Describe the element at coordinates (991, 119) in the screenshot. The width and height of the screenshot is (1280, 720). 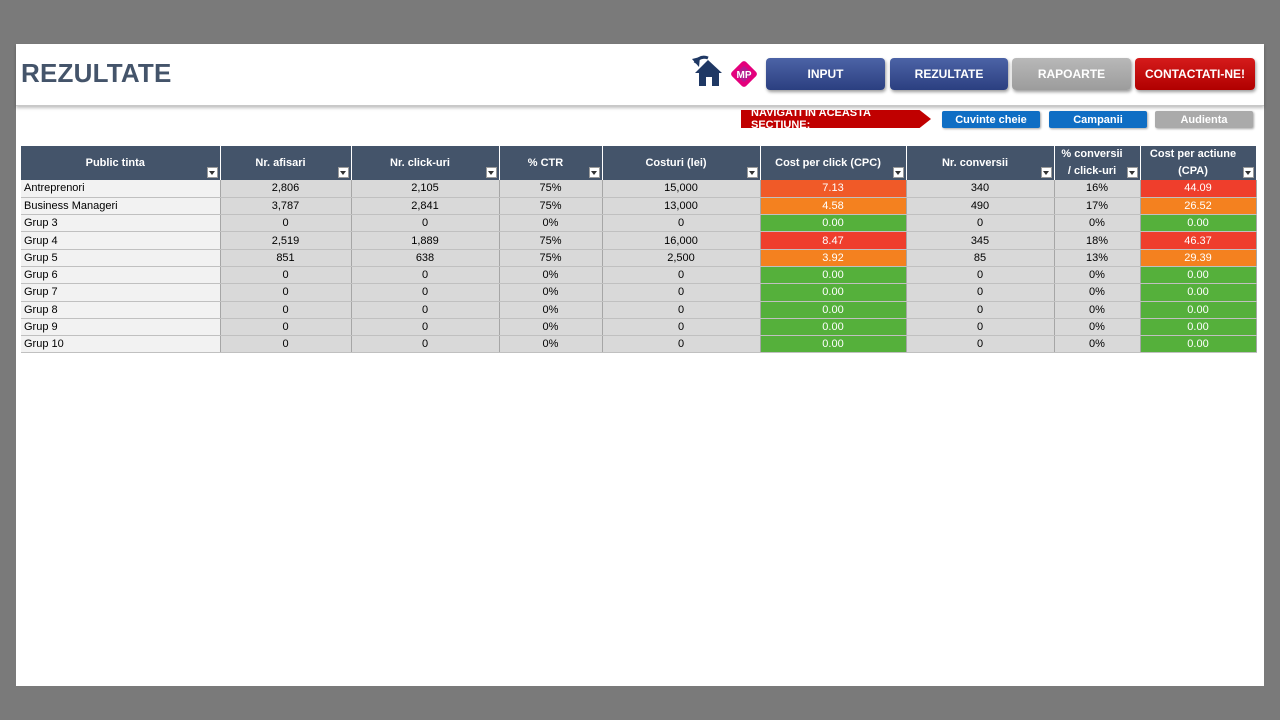
I see `cuvinte-cheie-button: Cuvinte cheie` at that location.